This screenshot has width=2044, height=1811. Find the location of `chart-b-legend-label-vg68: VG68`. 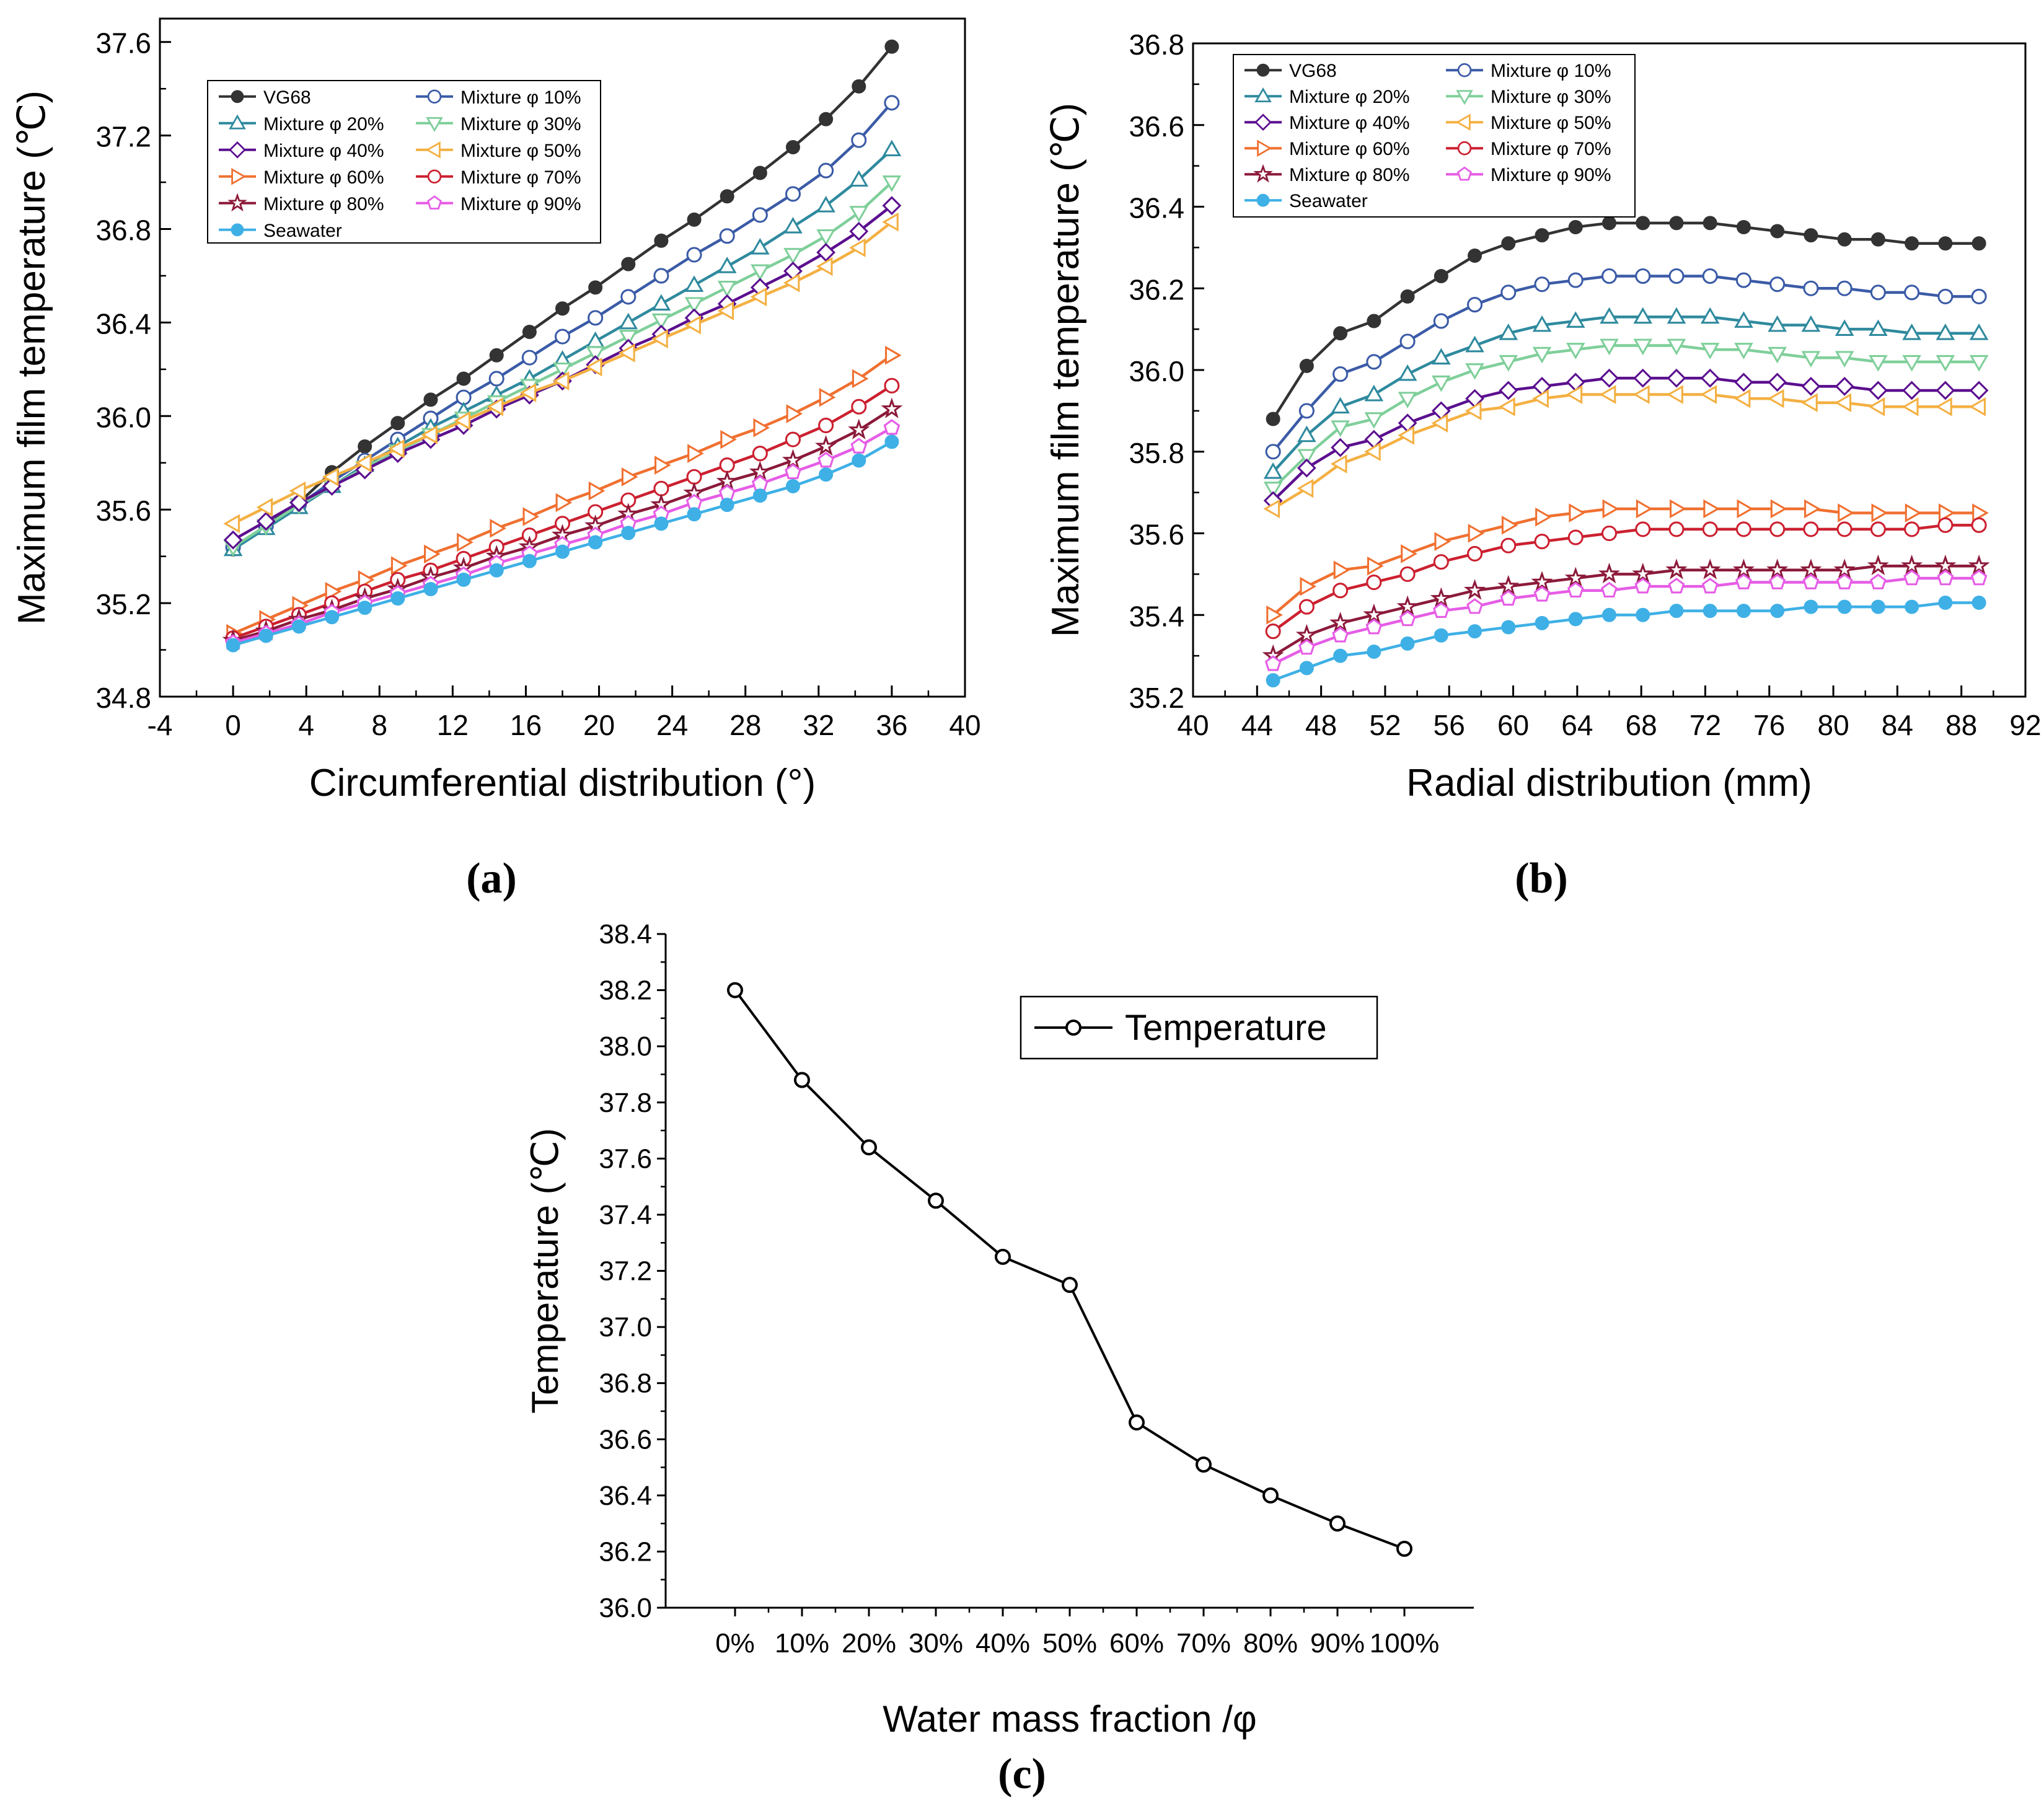

chart-b-legend-label-vg68: VG68 is located at coordinates (1313, 71).